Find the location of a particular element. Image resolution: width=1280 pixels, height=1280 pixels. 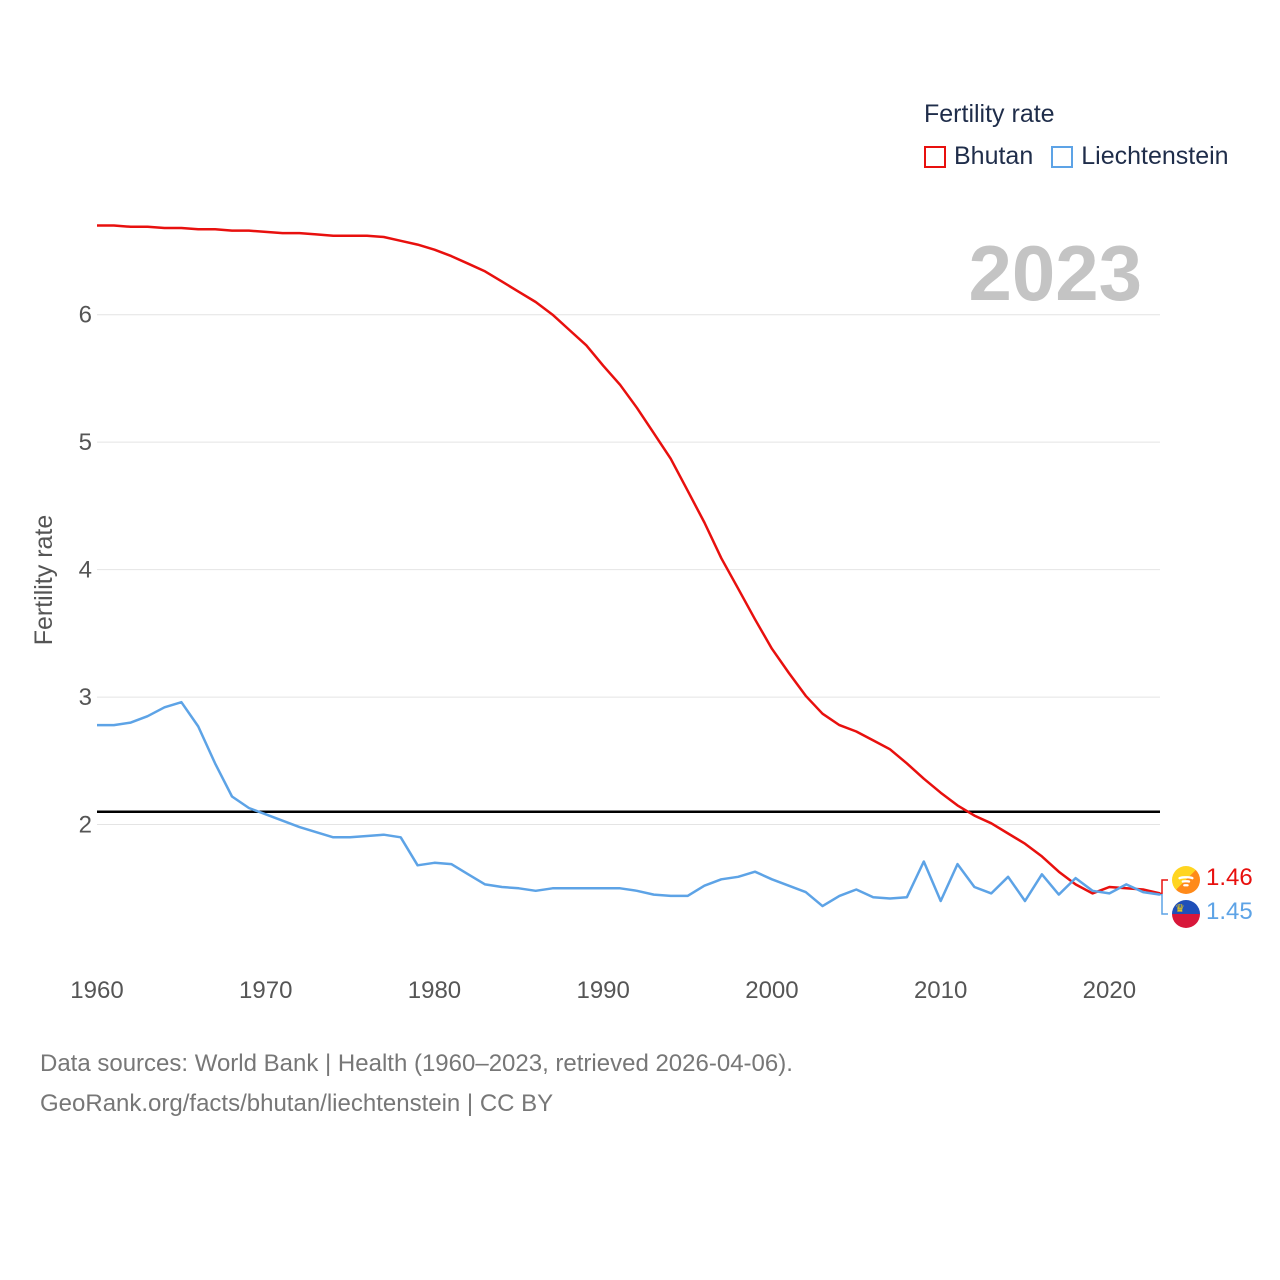

y-tick-label-5: 5 is located at coordinates (85, 442).